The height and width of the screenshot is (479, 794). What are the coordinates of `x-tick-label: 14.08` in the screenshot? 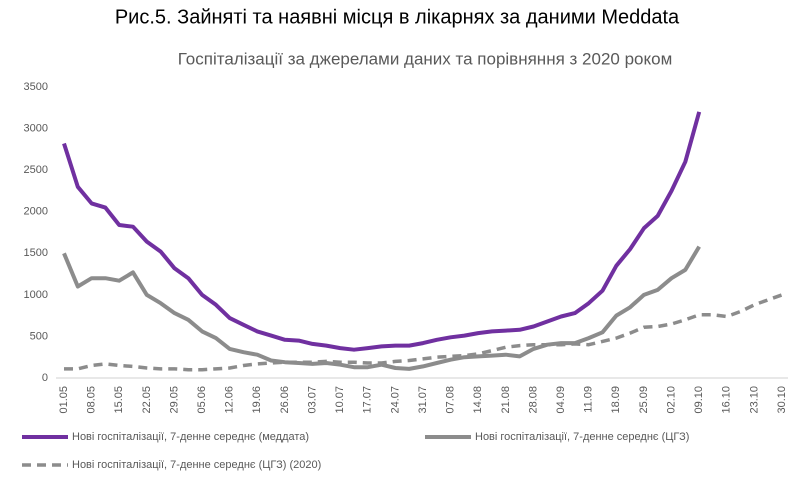 It's located at (478, 400).